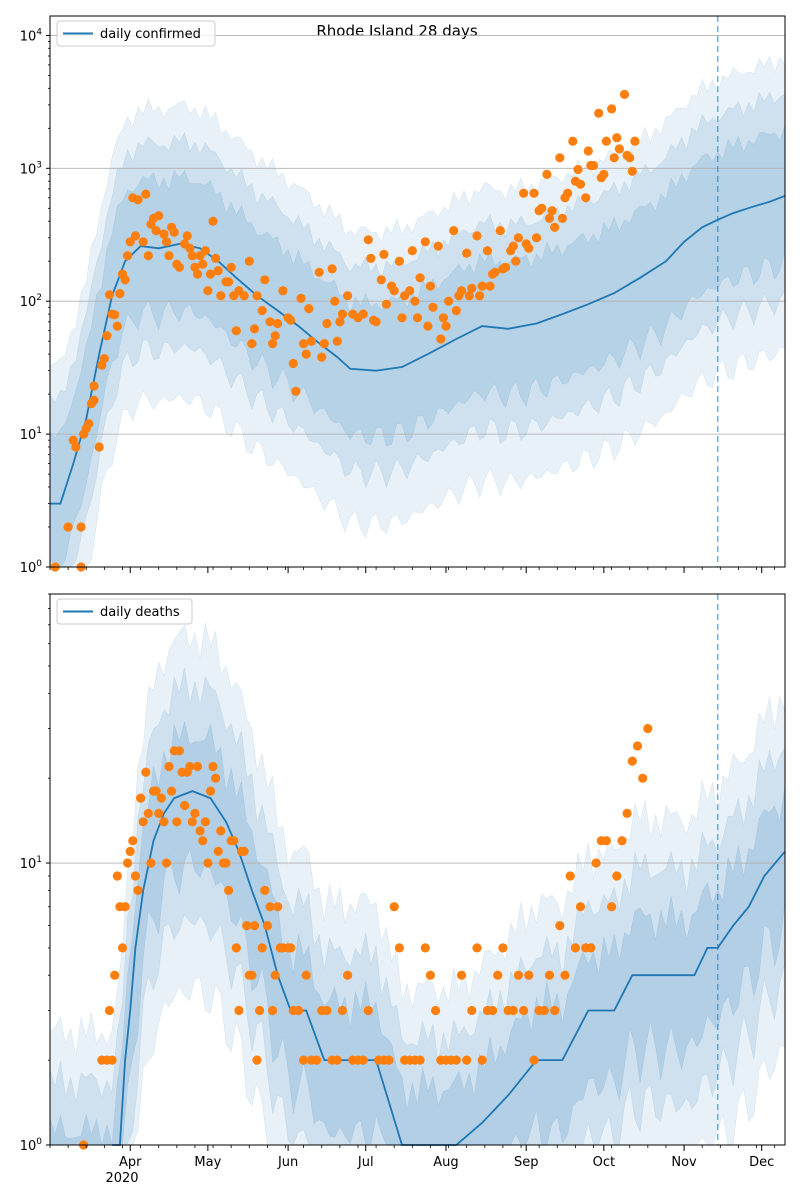  What do you see at coordinates (684, 1162) in the screenshot?
I see `x-month-label: Nov` at bounding box center [684, 1162].